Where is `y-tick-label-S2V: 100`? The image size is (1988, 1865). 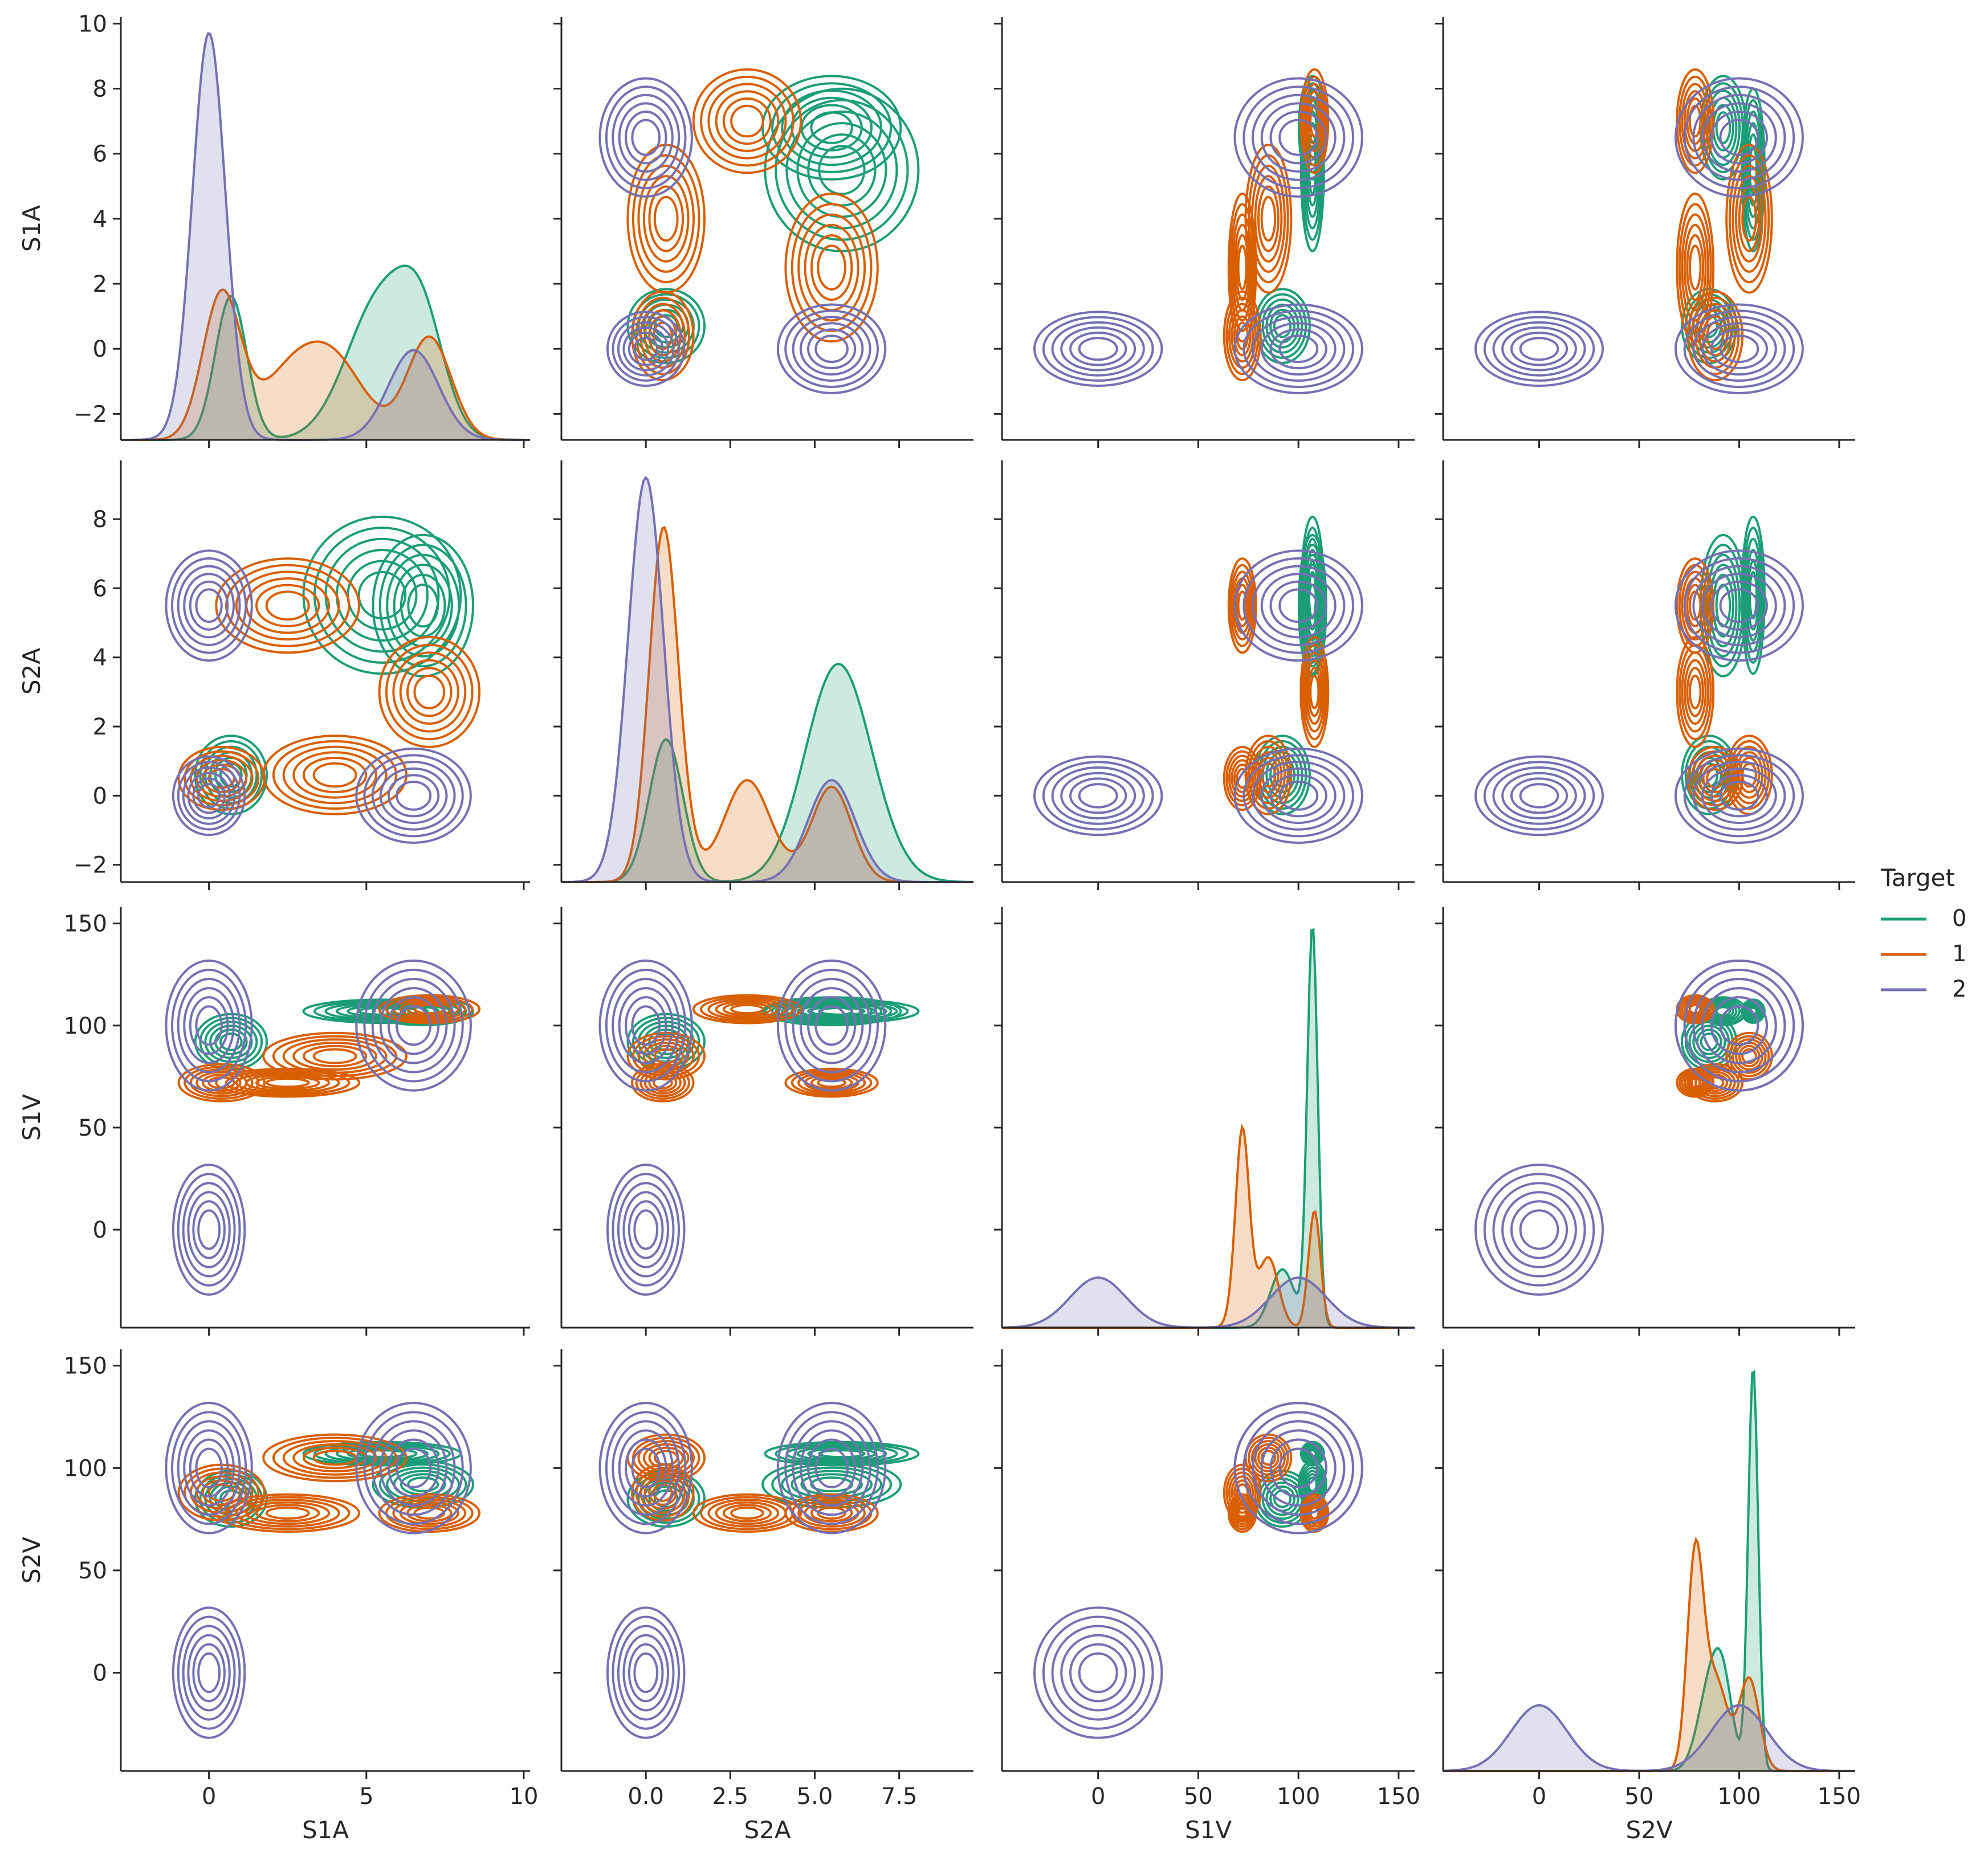
y-tick-label-S2V: 100 is located at coordinates (85, 1468).